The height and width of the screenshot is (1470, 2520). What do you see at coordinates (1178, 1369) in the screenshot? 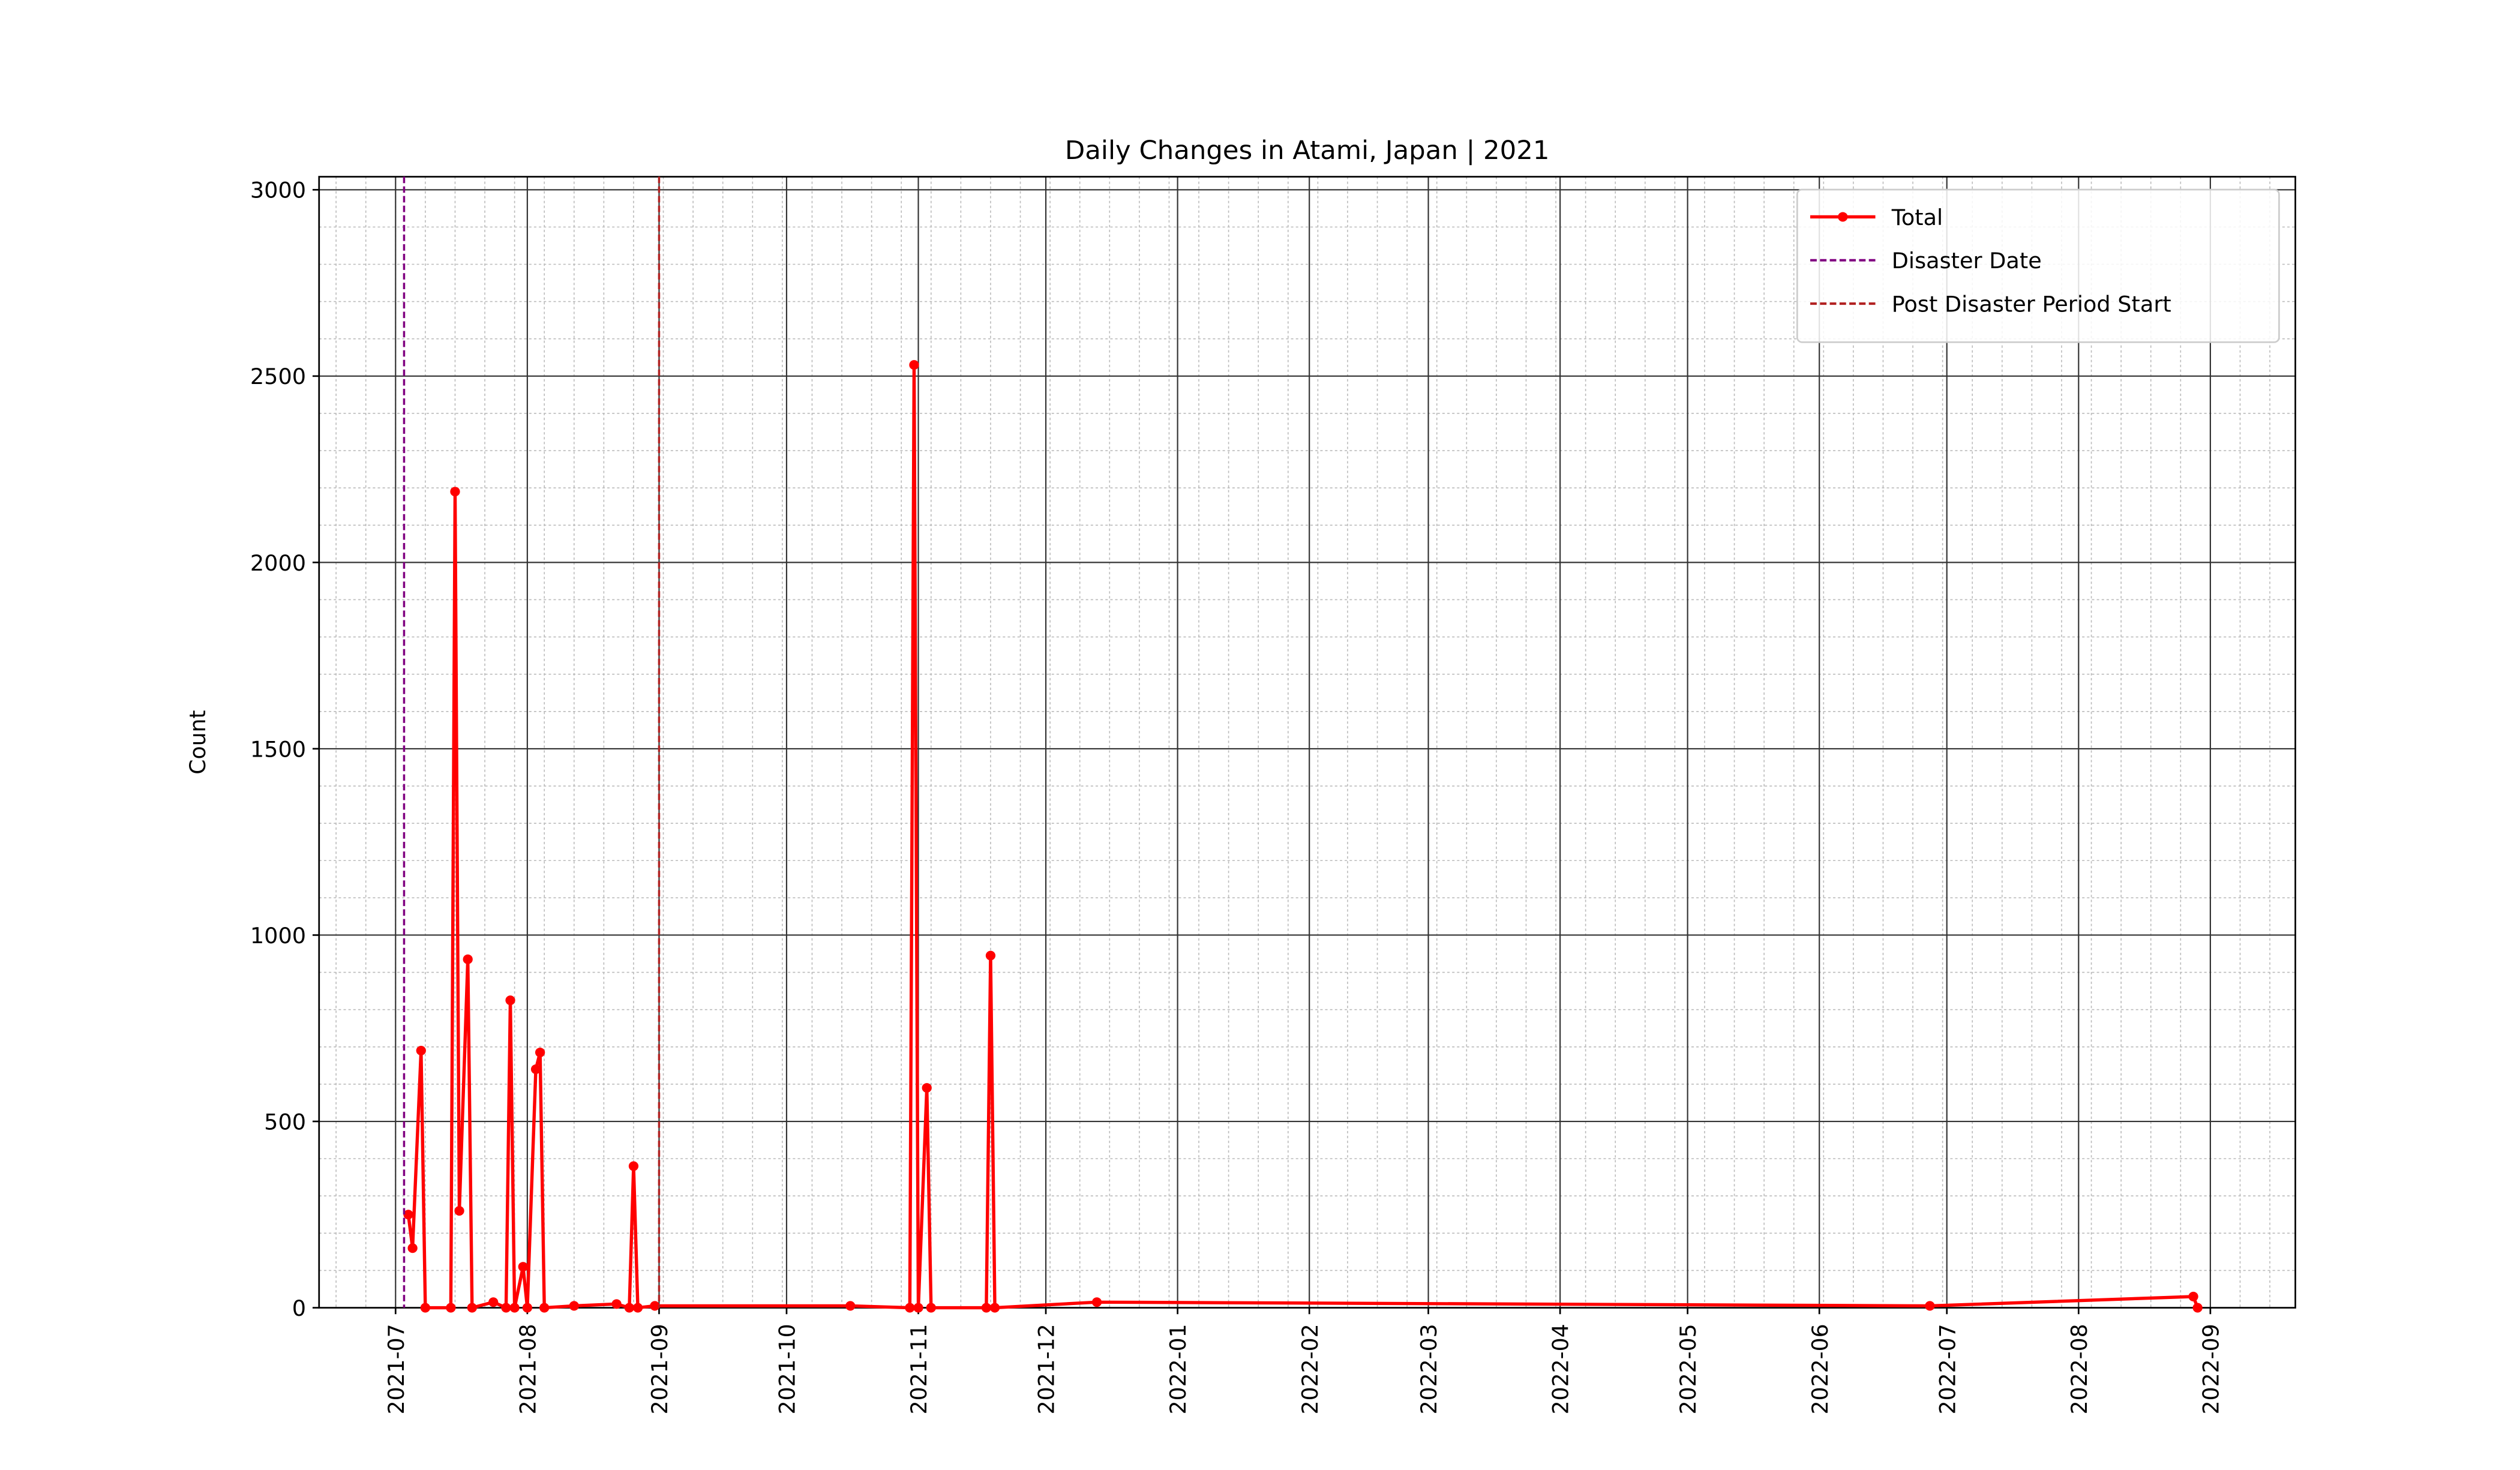
I see `x-tick-label: 2022-01` at bounding box center [1178, 1369].